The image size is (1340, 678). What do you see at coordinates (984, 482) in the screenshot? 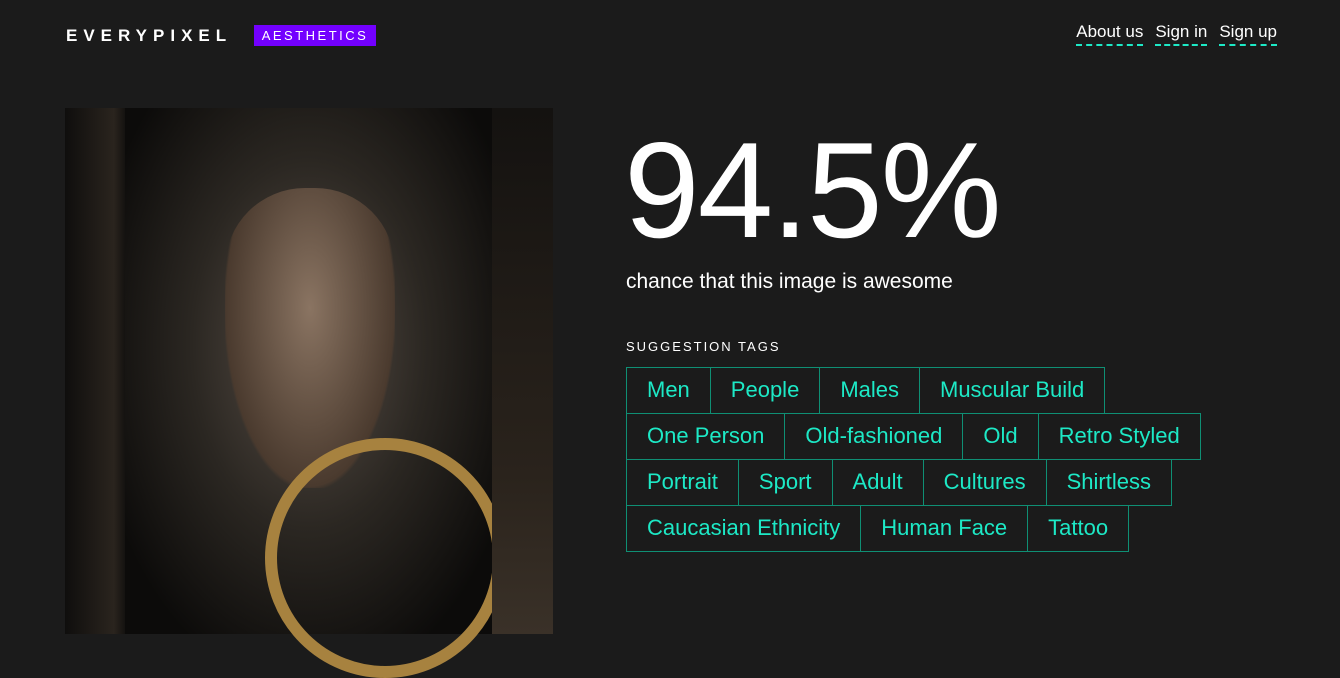
I see `tag: Cultures` at bounding box center [984, 482].